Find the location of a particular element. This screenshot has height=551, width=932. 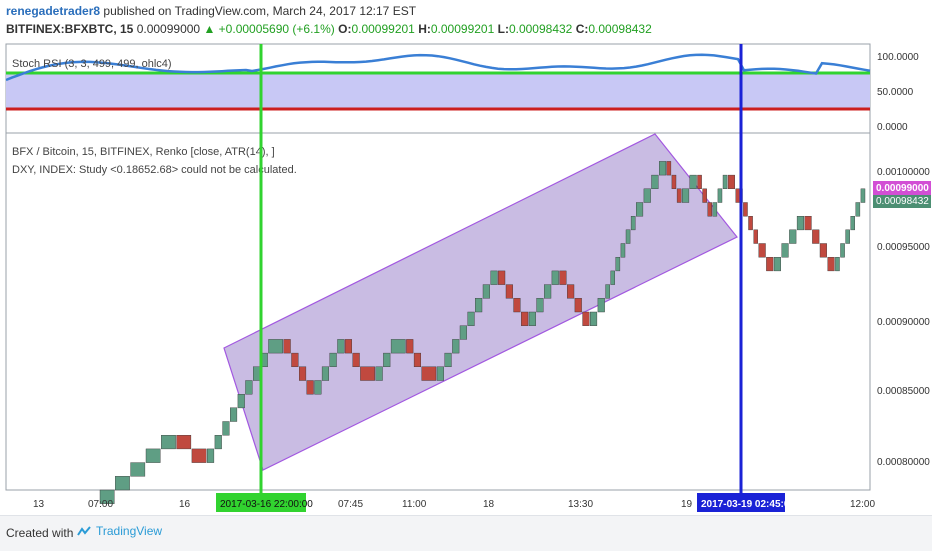

symbol-price: 0.00099000 is located at coordinates (168, 29).